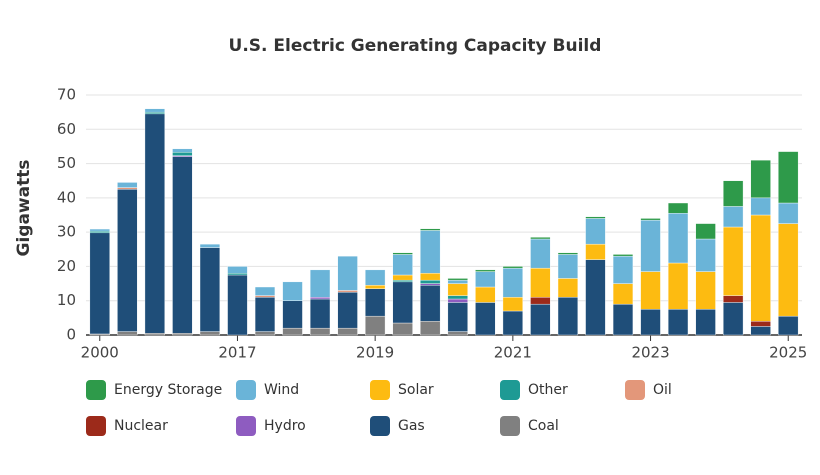 This screenshot has width=820, height=475. Describe the element at coordinates (788, 353) in the screenshot. I see `x-tick-label: 2025` at that location.